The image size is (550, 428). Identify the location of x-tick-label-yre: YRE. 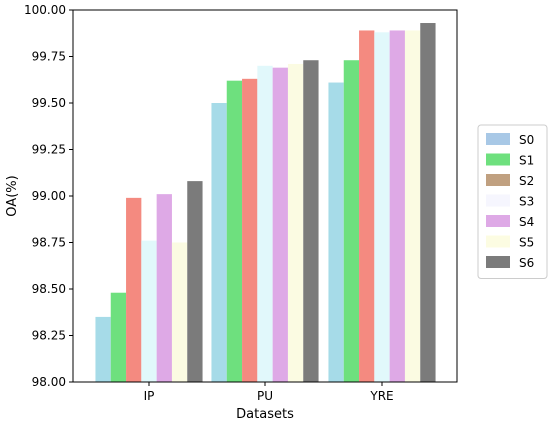
(381, 396).